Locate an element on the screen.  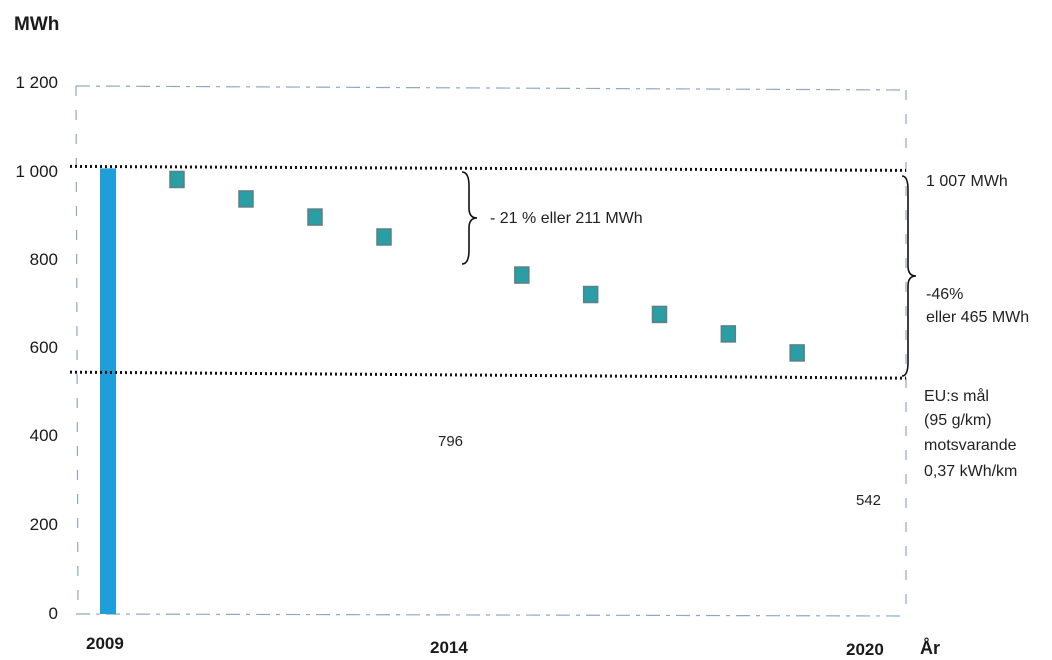
frame-left is located at coordinates (77, 350).